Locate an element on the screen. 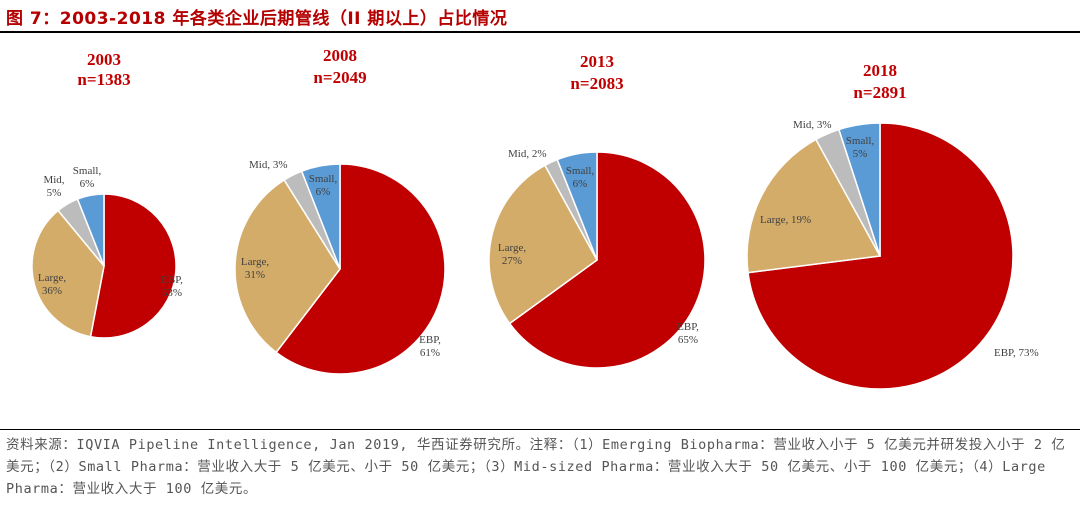 The height and width of the screenshot is (506, 1080). label-mid-2018: Mid, 3% is located at coordinates (812, 125).